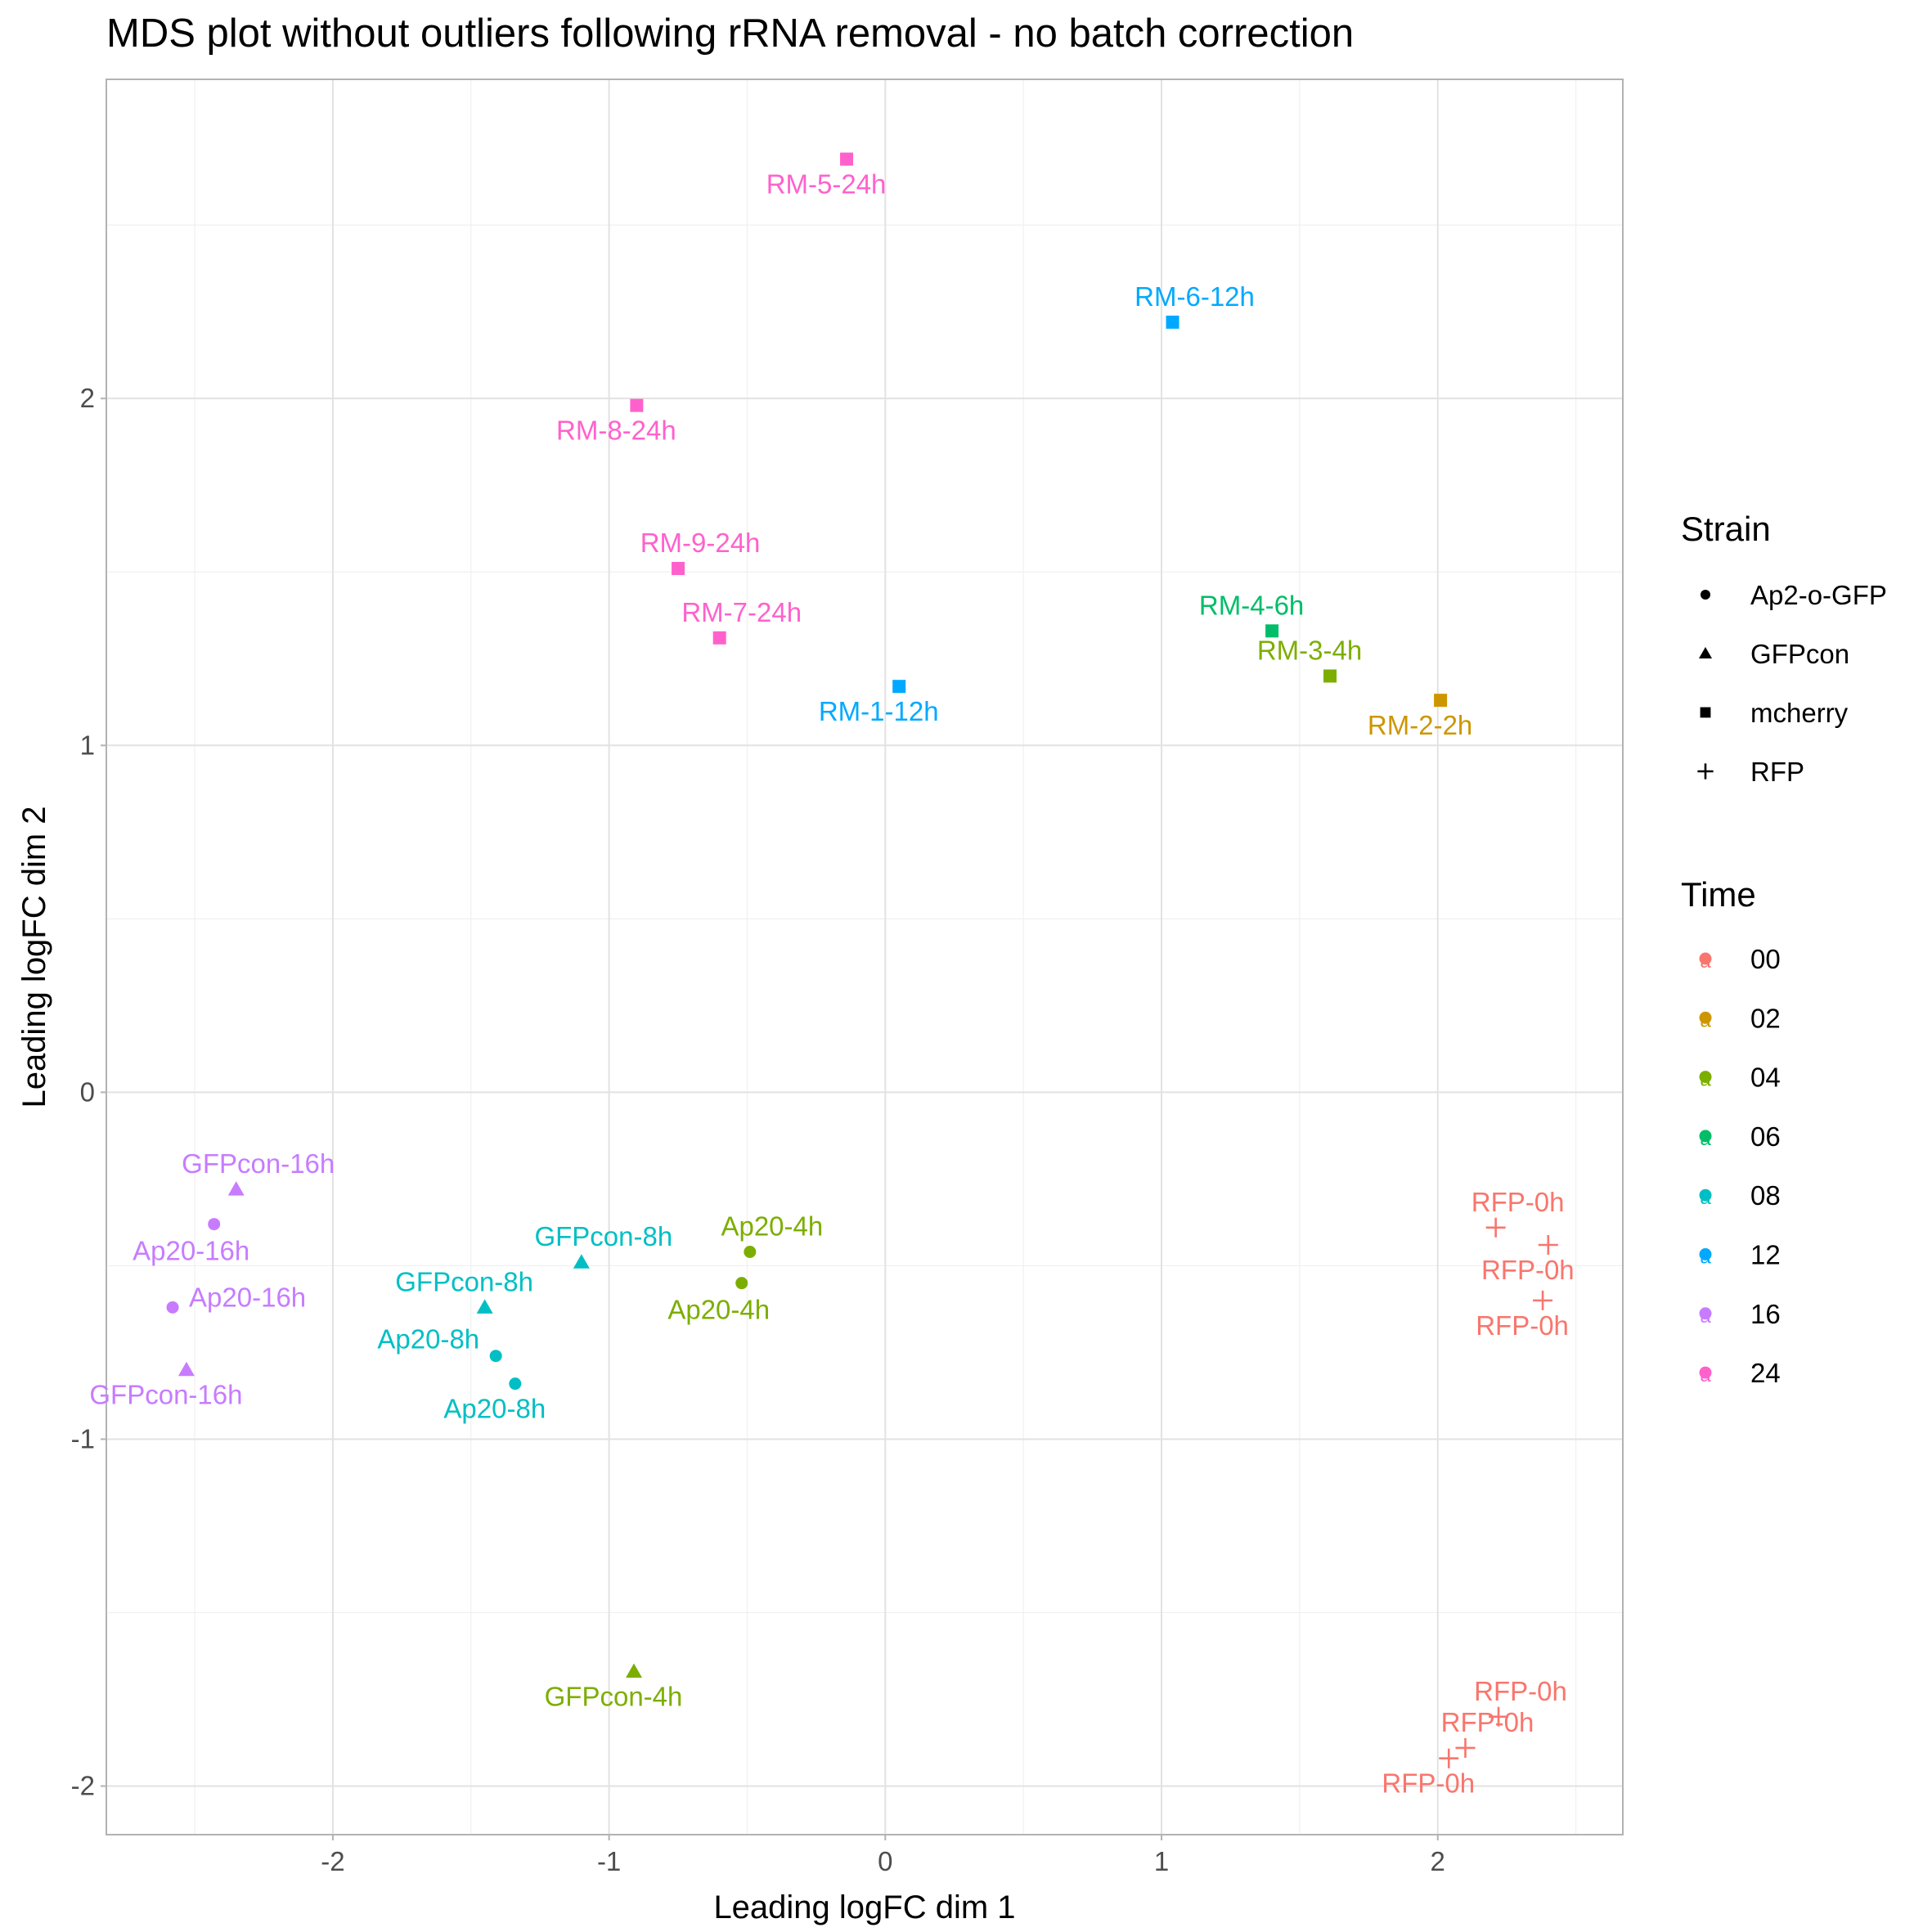 The image size is (1932, 1932). I want to click on legend-time-label: 12, so click(1766, 1255).